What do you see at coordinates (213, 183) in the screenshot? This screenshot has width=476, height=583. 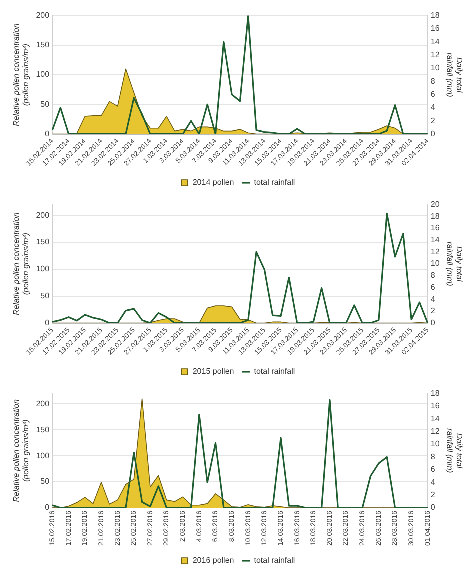 I see `legend-label: 2014 pollen` at bounding box center [213, 183].